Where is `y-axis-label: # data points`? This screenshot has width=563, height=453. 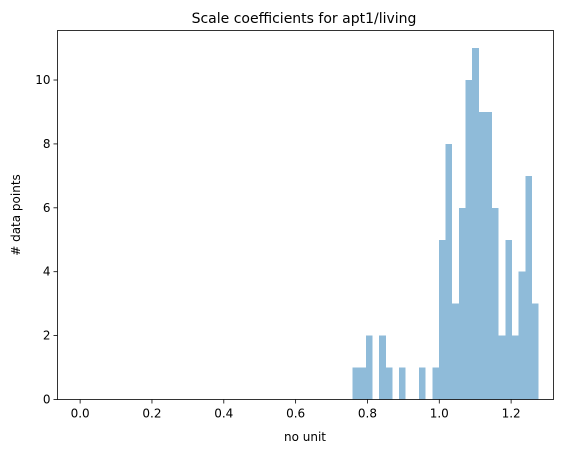 y-axis-label: # data points is located at coordinates (16, 215).